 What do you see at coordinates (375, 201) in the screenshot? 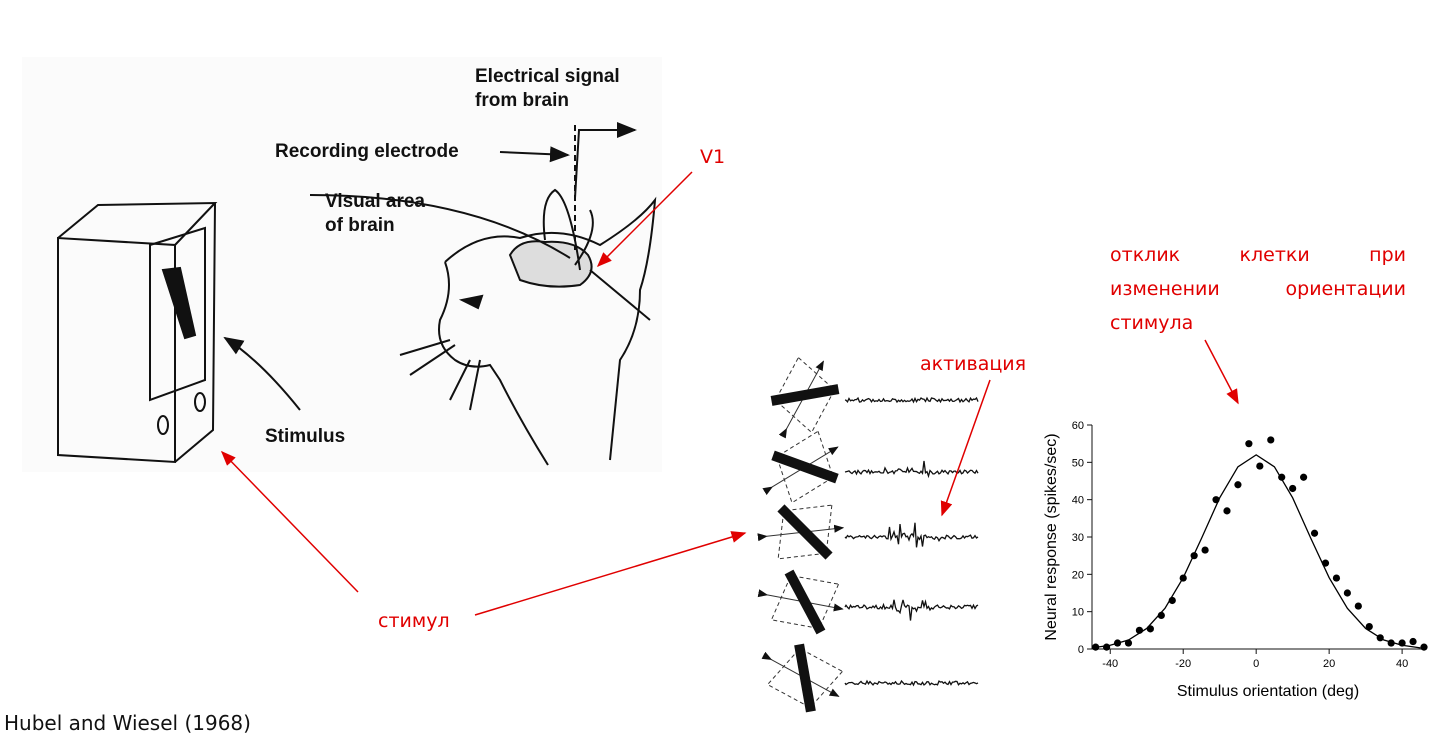
I see `illustration-label: Visual area` at bounding box center [375, 201].